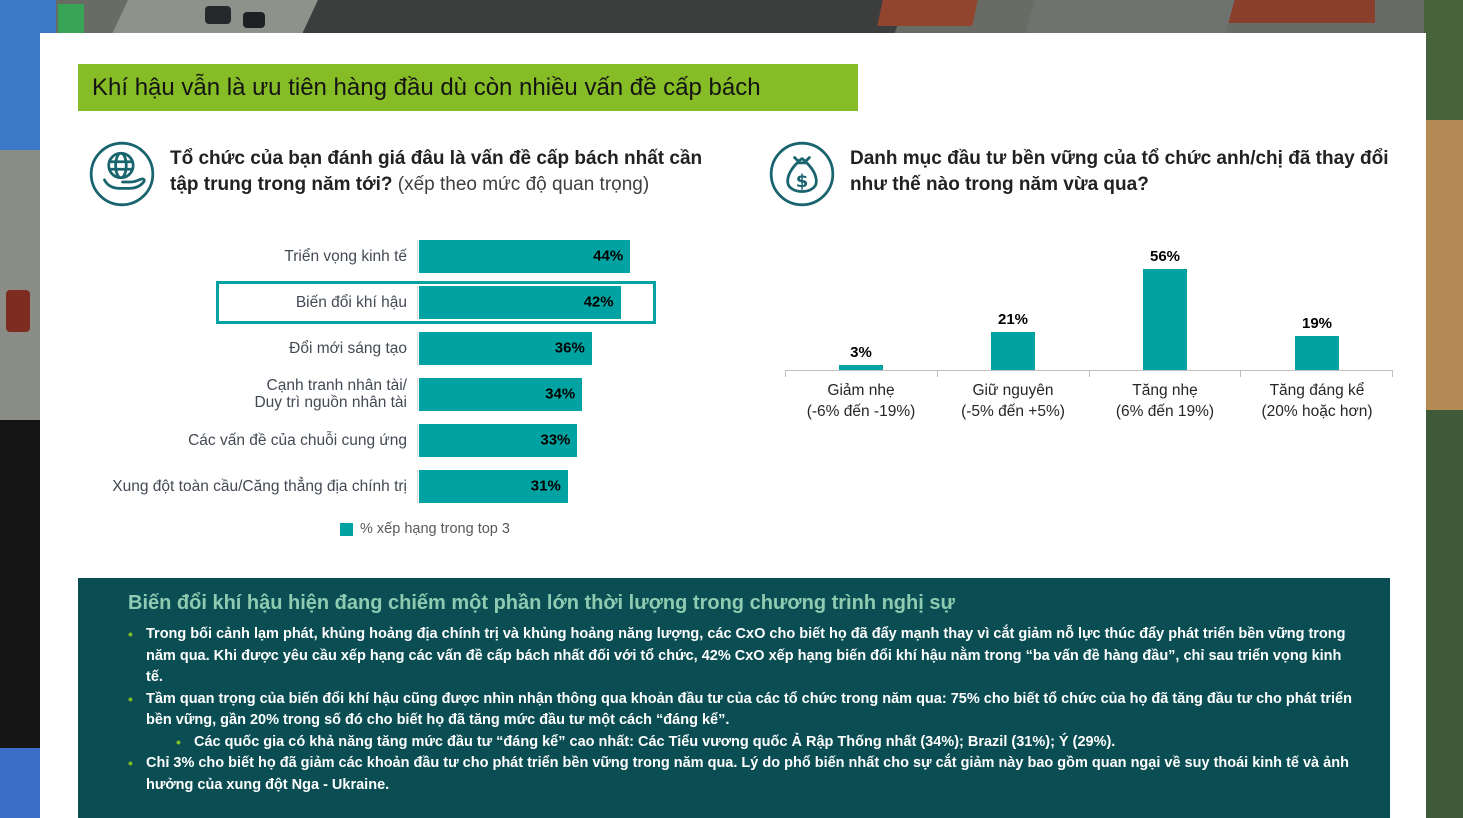 The image size is (1463, 818). I want to click on money-bag-icon: $, so click(802, 174).